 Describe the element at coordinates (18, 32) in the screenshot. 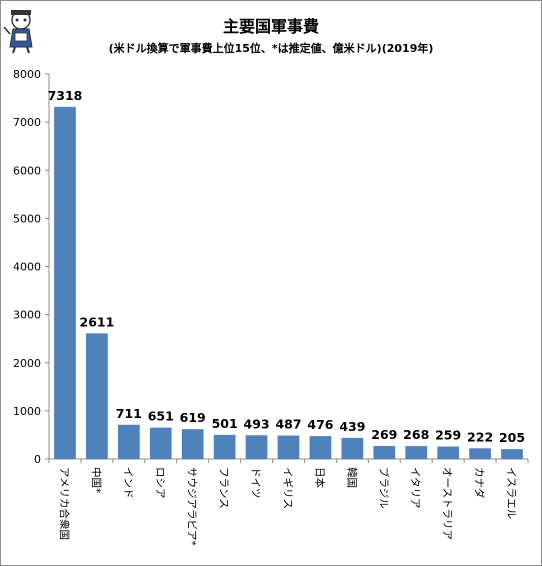

I see `mascot-icon` at that location.